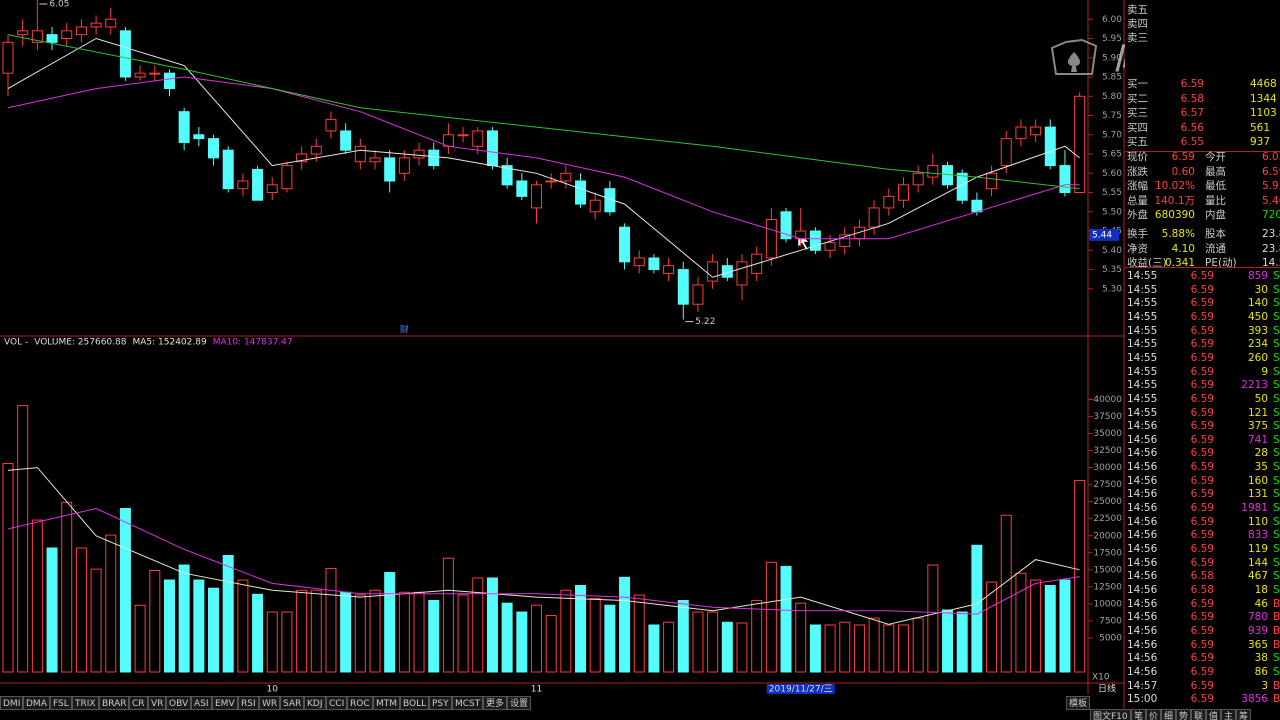 Image resolution: width=1280 pixels, height=720 pixels. What do you see at coordinates (495, 703) in the screenshot?
I see `indicator-tab: 更多` at bounding box center [495, 703].